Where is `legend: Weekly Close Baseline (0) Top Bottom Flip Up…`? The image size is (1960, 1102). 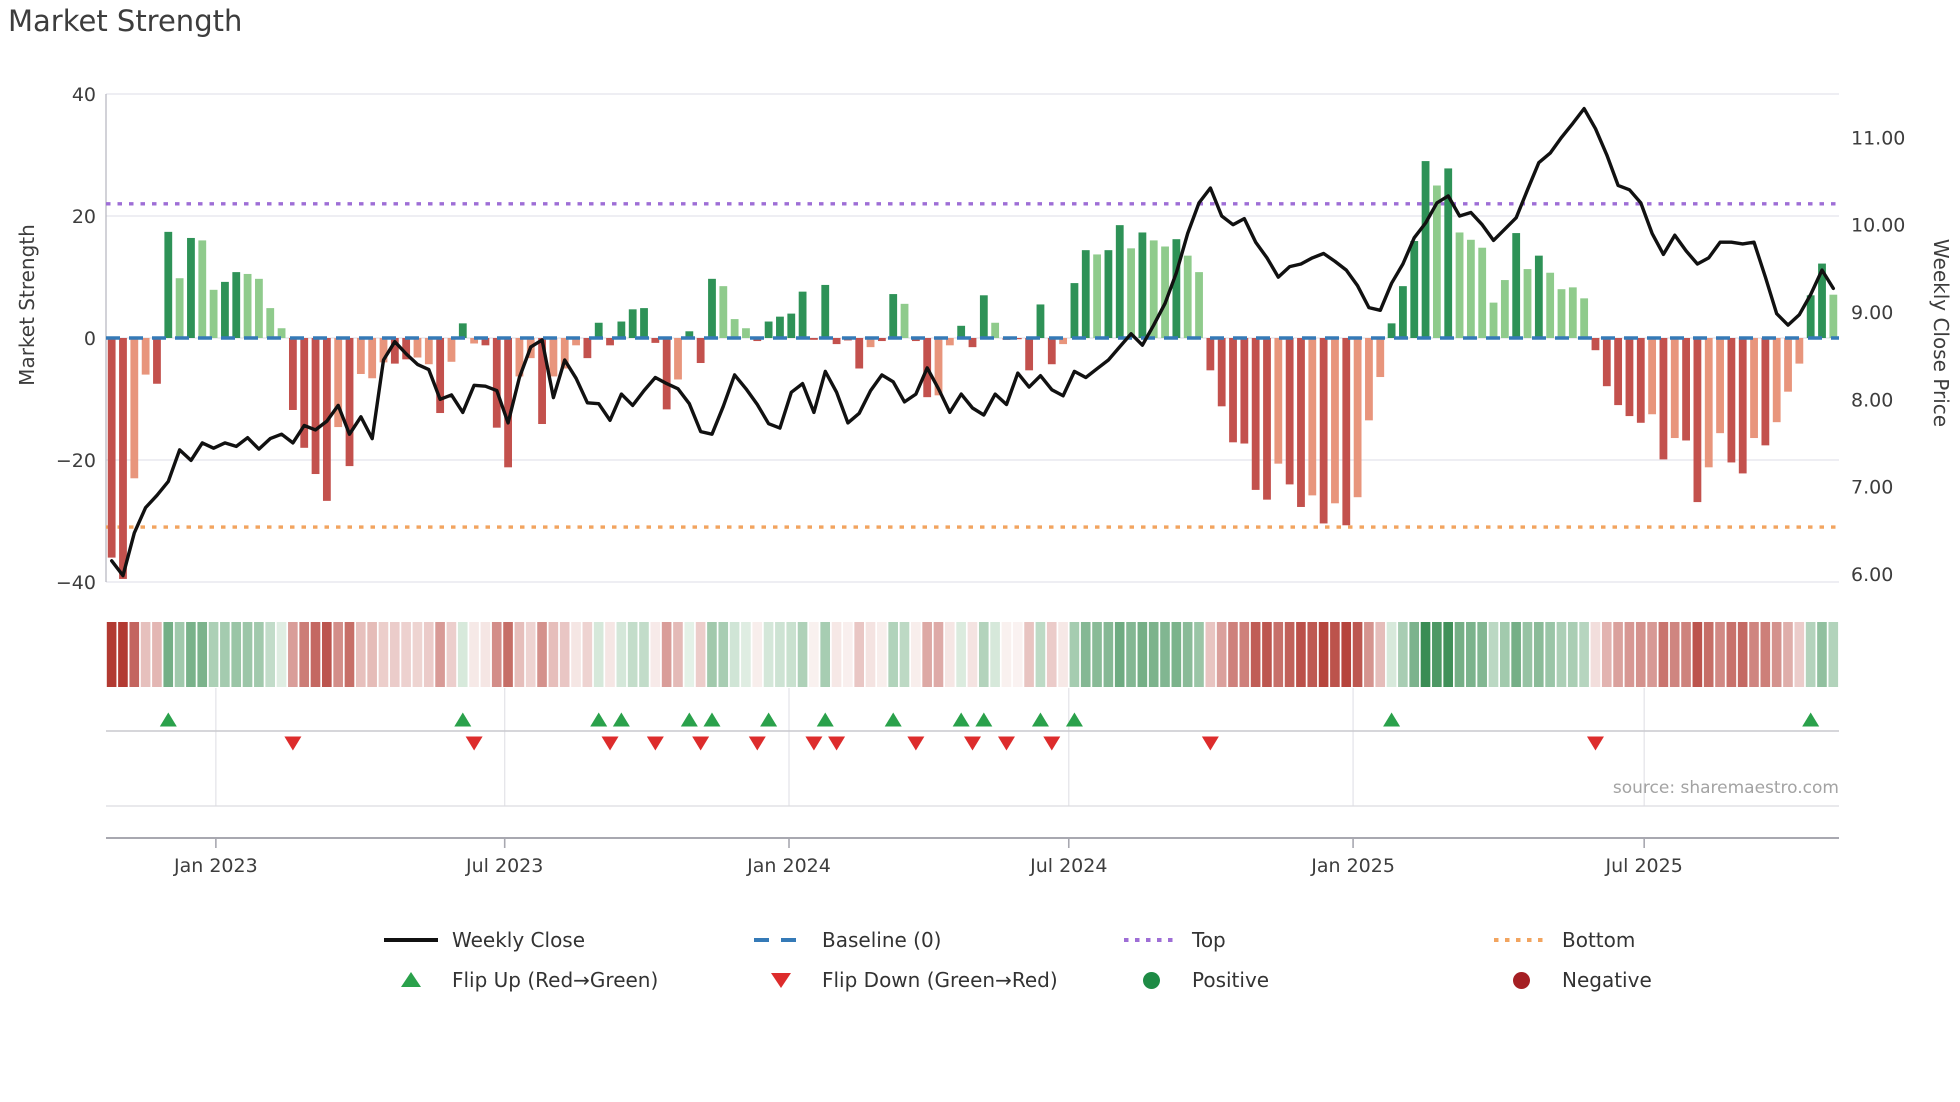
legend: Weekly Close Baseline (0) Top Bottom Flip Up… is located at coordinates (1124, 960).